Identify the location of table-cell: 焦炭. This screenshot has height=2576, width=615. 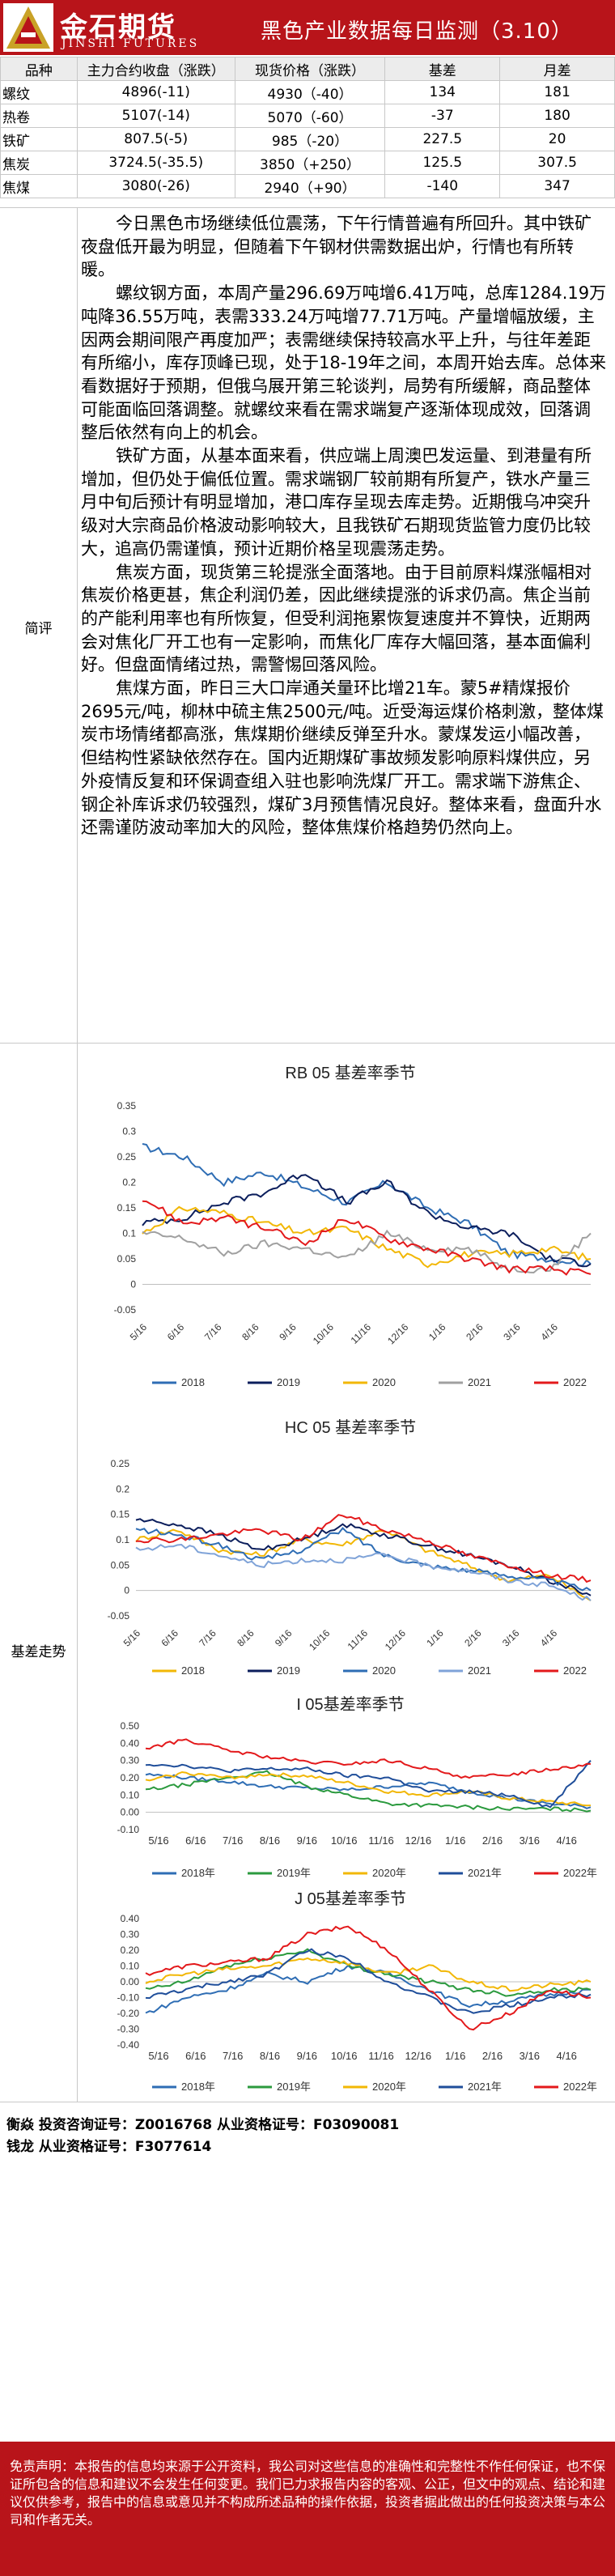
(39, 163).